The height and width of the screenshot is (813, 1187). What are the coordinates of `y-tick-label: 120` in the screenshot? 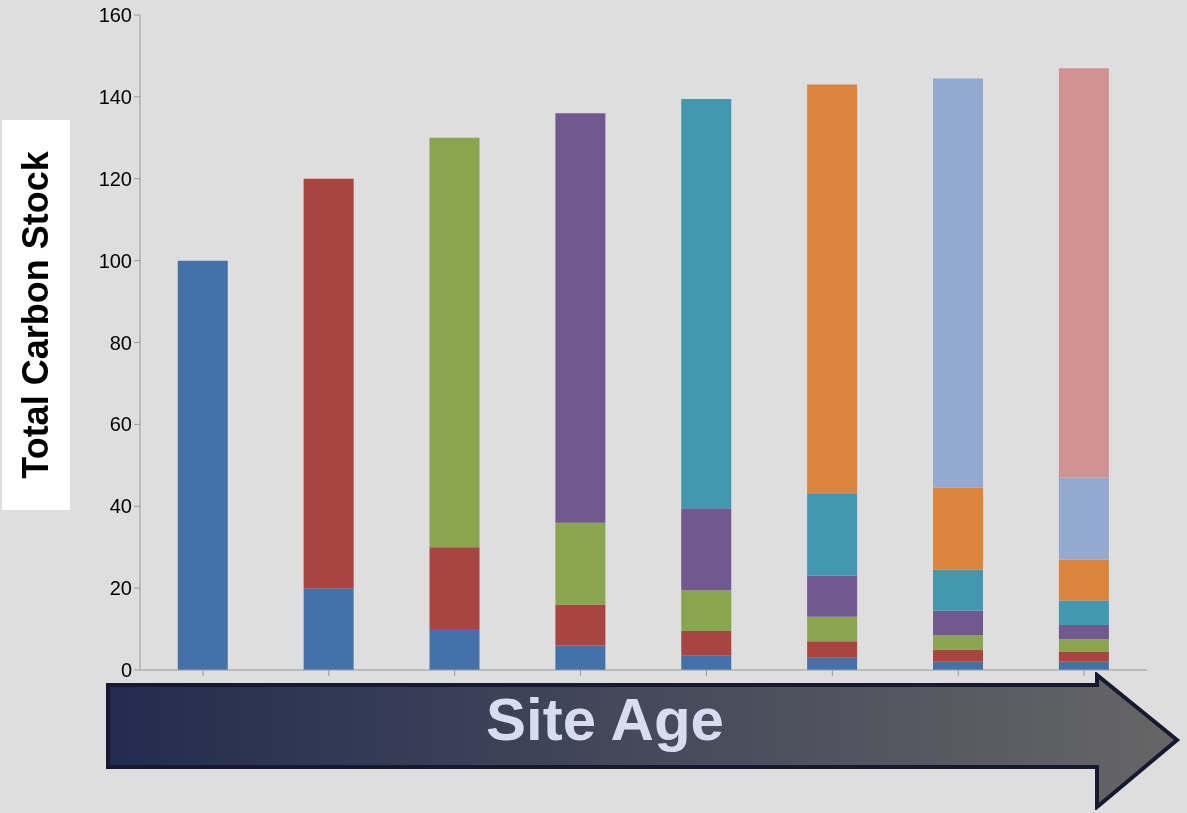 It's located at (115, 178).